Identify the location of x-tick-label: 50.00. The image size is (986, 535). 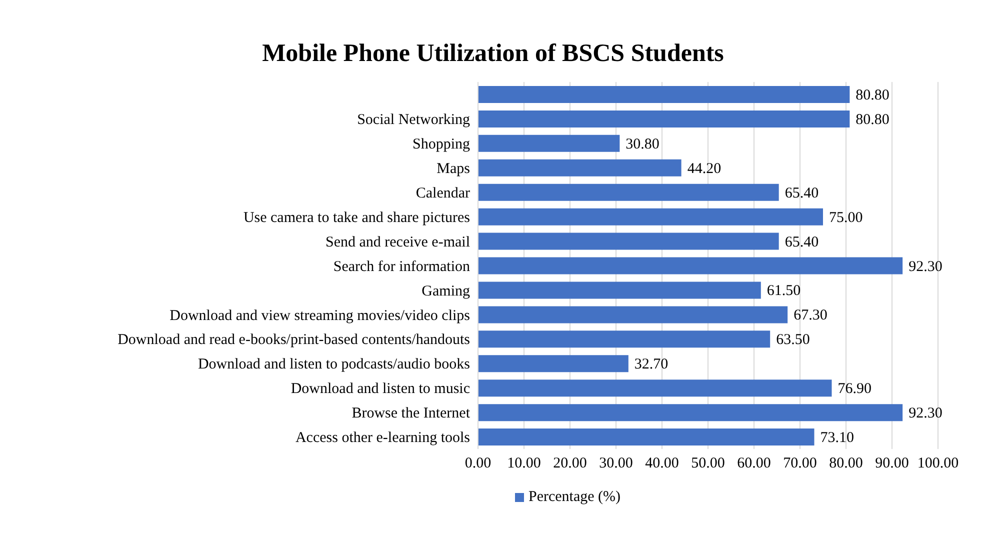
(708, 464).